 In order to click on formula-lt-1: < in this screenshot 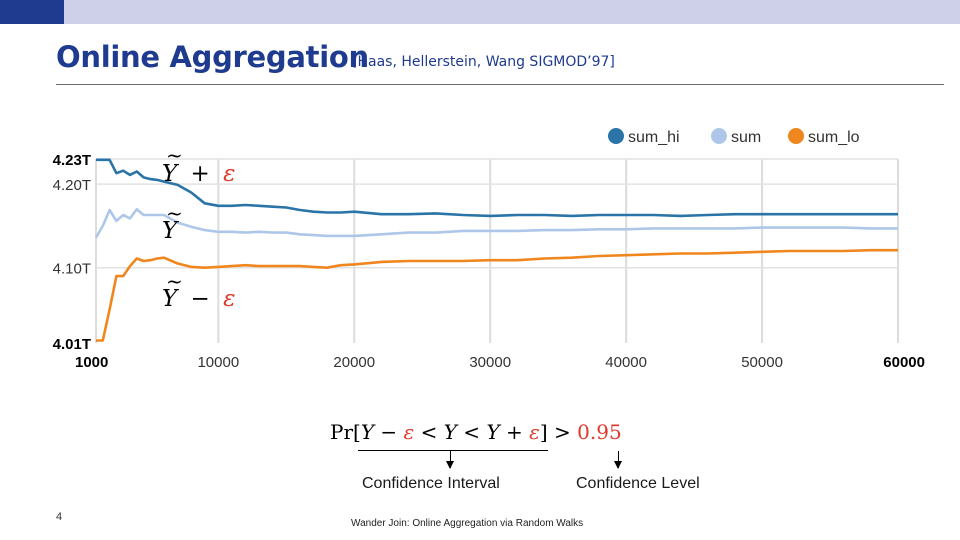, I will do `click(429, 432)`.